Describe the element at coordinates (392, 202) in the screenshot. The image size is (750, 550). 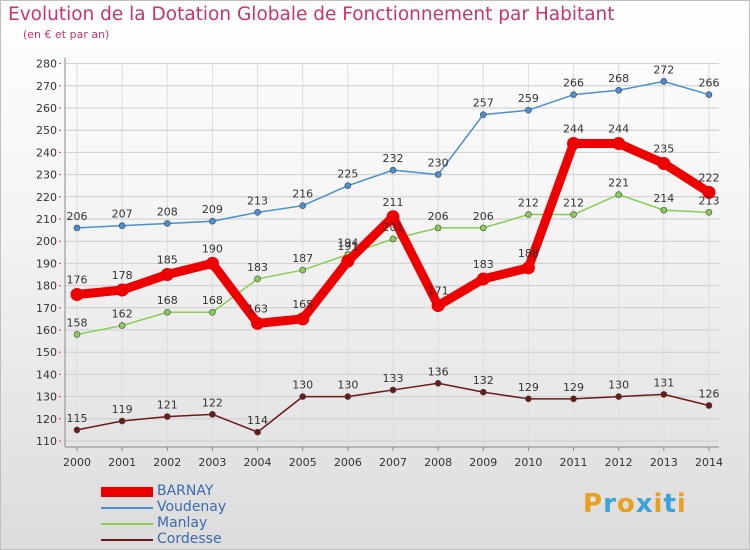
I see `data-label-barnay: 211` at that location.